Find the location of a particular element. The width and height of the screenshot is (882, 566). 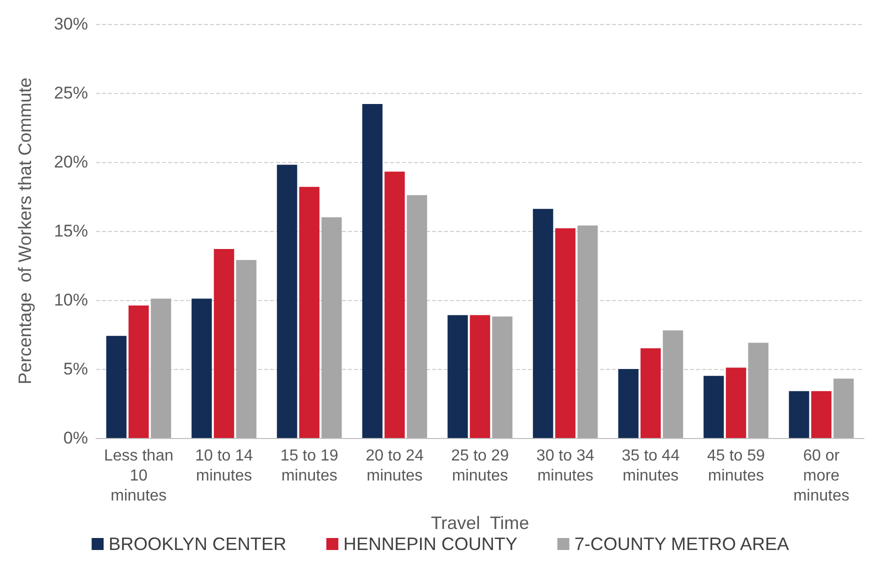

y-tick-label: 20% is located at coordinates (71, 162).